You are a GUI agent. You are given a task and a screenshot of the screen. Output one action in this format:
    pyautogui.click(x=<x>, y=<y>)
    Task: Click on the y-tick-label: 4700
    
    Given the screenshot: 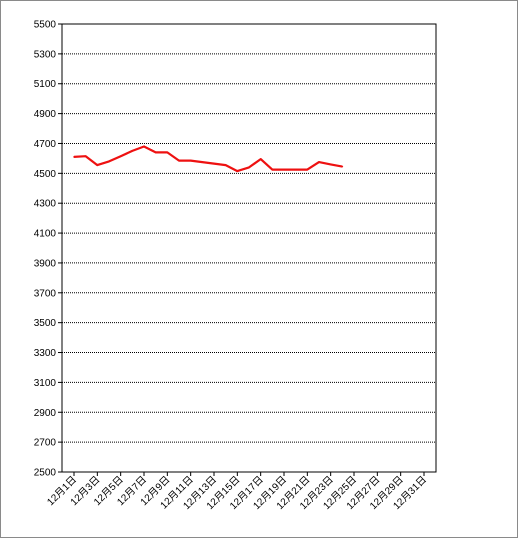 What is the action you would take?
    pyautogui.click(x=45, y=144)
    